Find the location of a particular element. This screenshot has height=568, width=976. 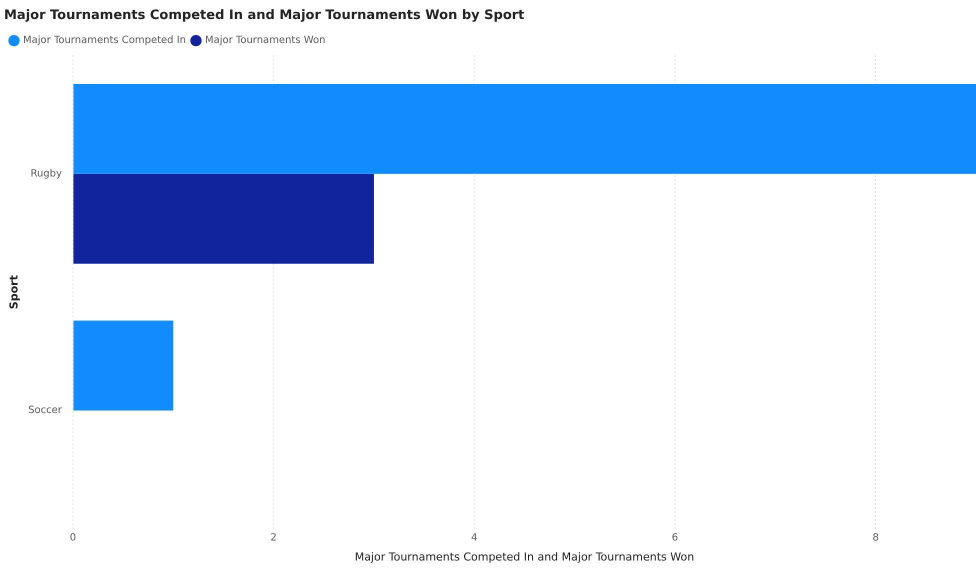

chart-title: Major Tournaments Competed In and Major Tournaments Won by Sport is located at coordinates (264, 16).